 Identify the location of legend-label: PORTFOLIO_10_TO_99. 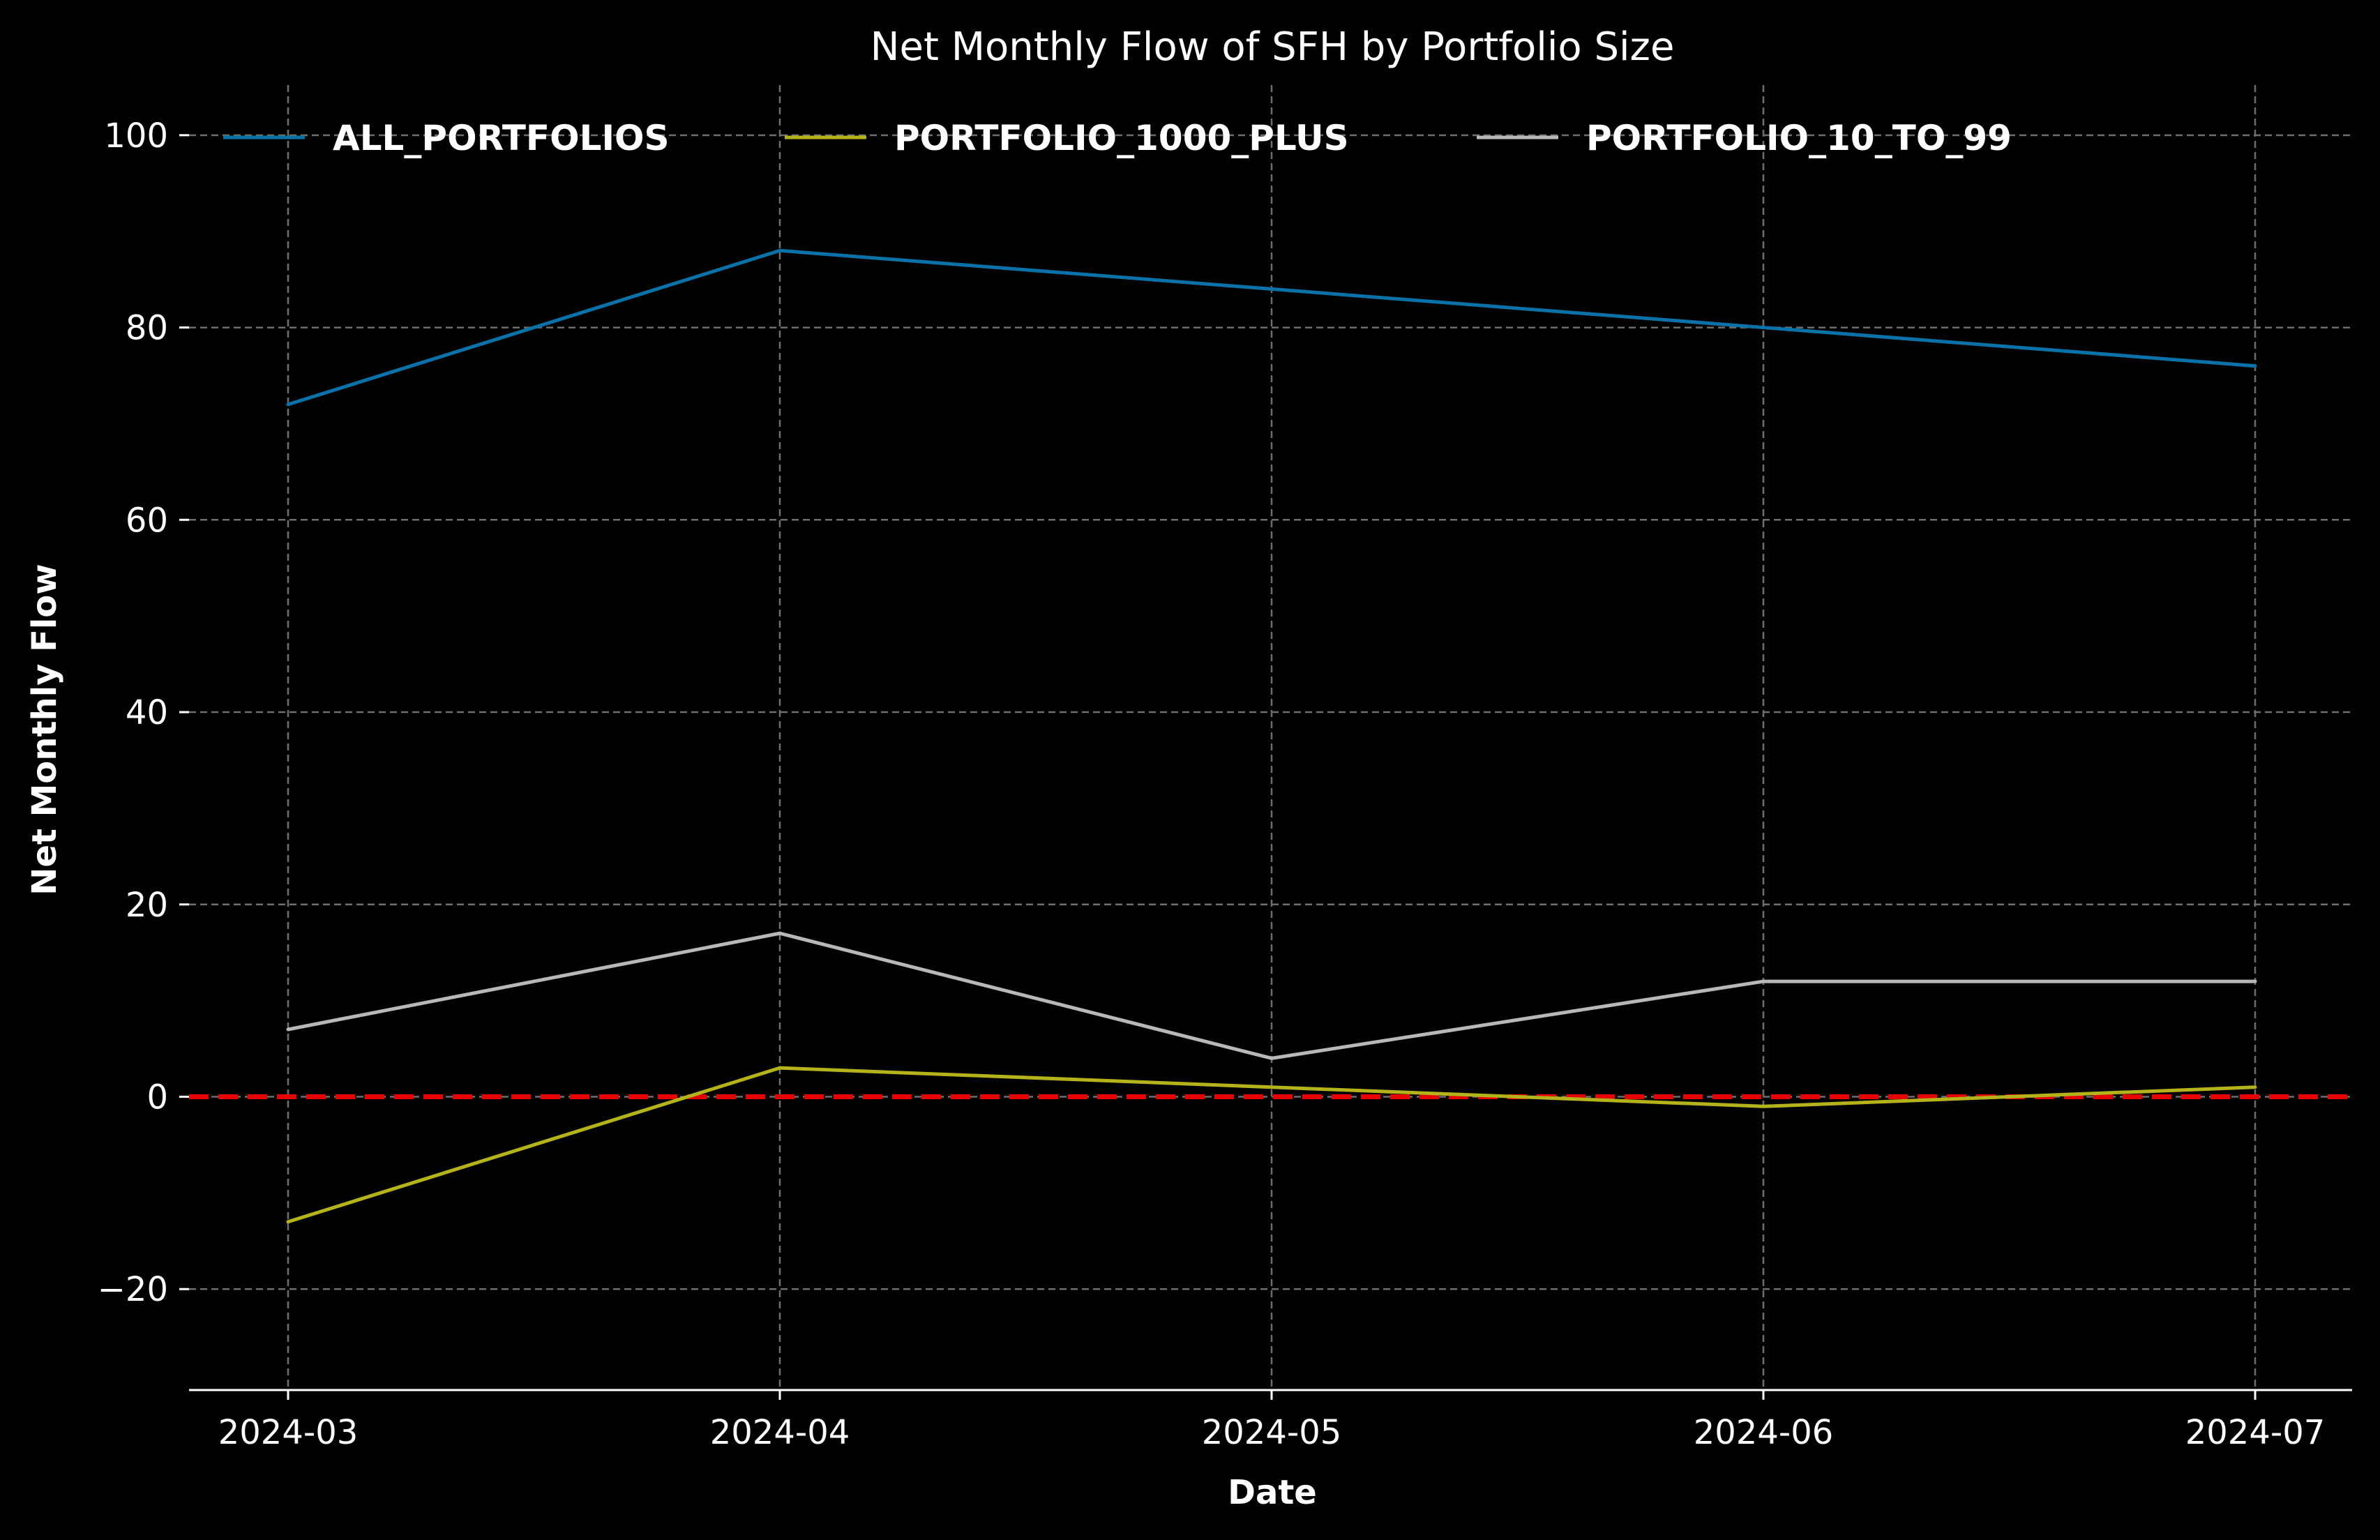
(1799, 138).